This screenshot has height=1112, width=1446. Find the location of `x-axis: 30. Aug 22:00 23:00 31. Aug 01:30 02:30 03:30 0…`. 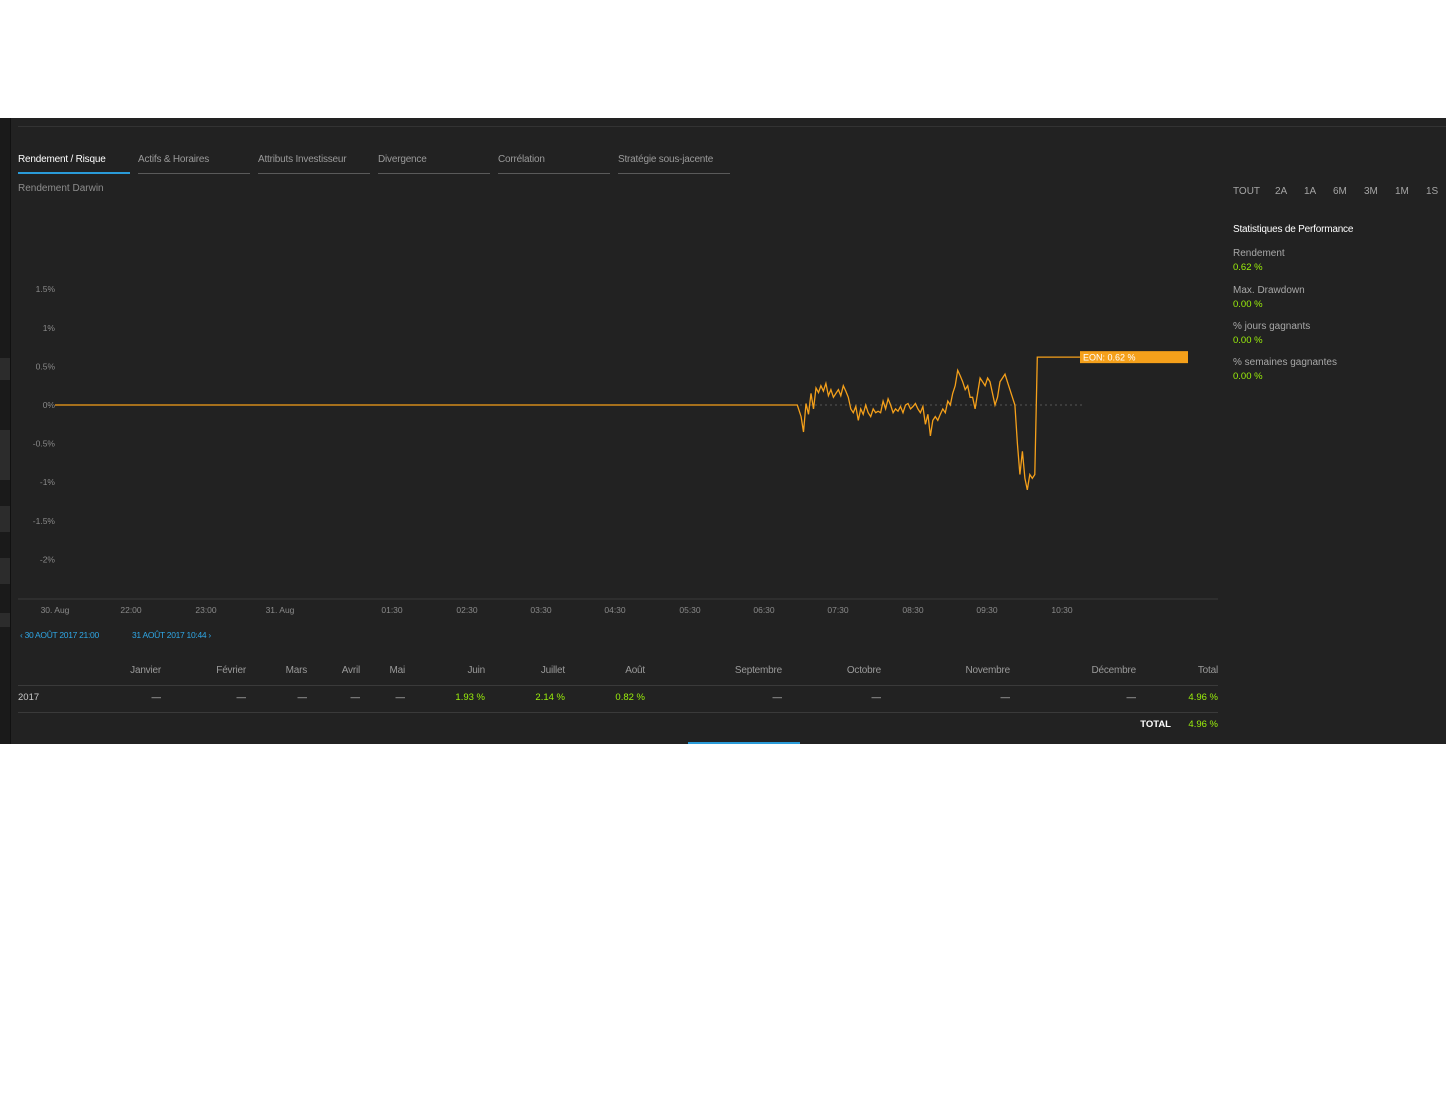

x-axis: 30. Aug 22:00 23:00 31. Aug 01:30 02:30 03:30 0… is located at coordinates (557, 610).